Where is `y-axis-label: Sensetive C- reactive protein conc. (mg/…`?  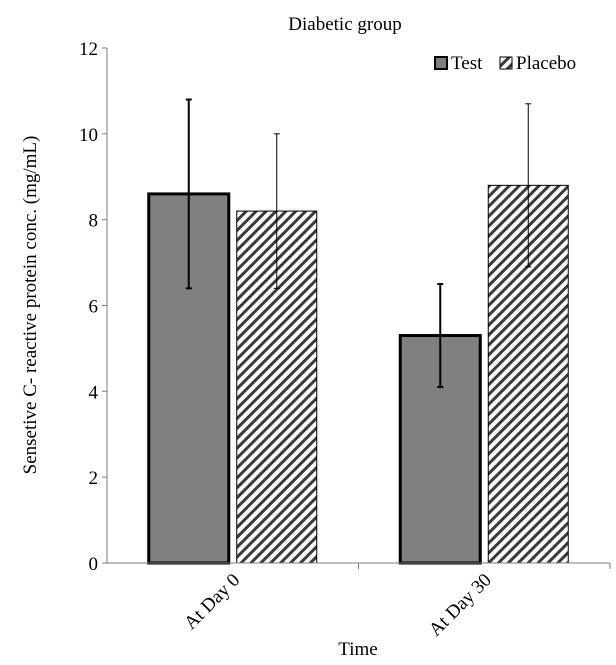
y-axis-label: Sensetive C- reactive protein conc. (mg/… is located at coordinates (30, 305).